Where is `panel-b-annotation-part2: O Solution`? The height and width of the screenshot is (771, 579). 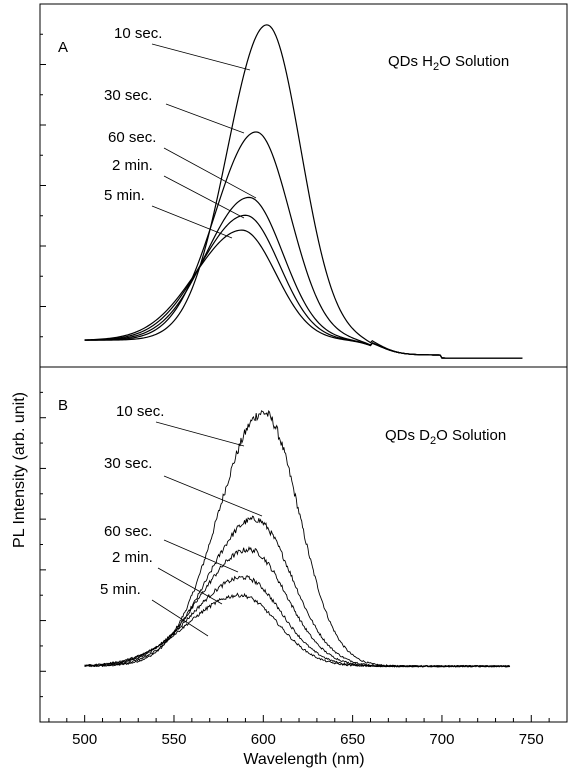 panel-b-annotation-part2: O Solution is located at coordinates (471, 435).